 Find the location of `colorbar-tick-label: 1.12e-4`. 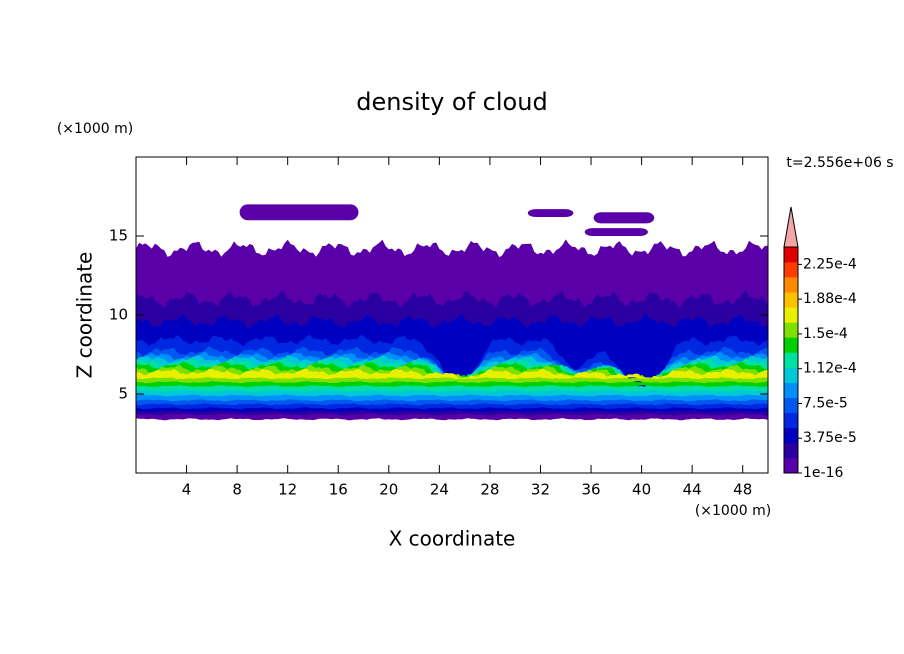

colorbar-tick-label: 1.12e-4 is located at coordinates (830, 369).